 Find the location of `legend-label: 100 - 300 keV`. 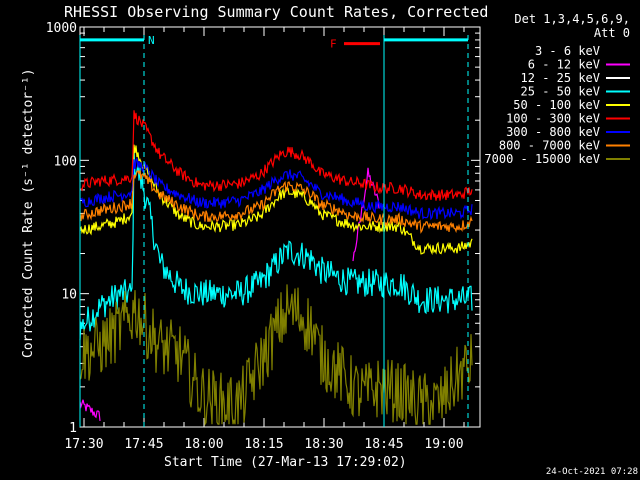

legend-label: 100 - 300 keV is located at coordinates (553, 119).